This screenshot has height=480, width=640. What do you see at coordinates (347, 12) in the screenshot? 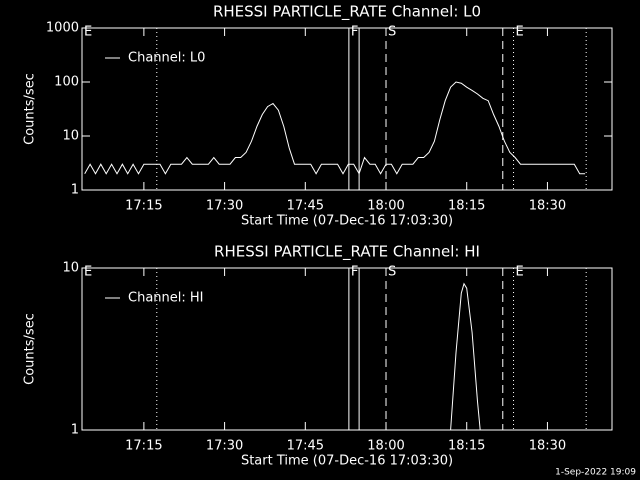
I see `chart-title: RHESSI PARTICLE_RATE Channel: L0` at bounding box center [347, 12].